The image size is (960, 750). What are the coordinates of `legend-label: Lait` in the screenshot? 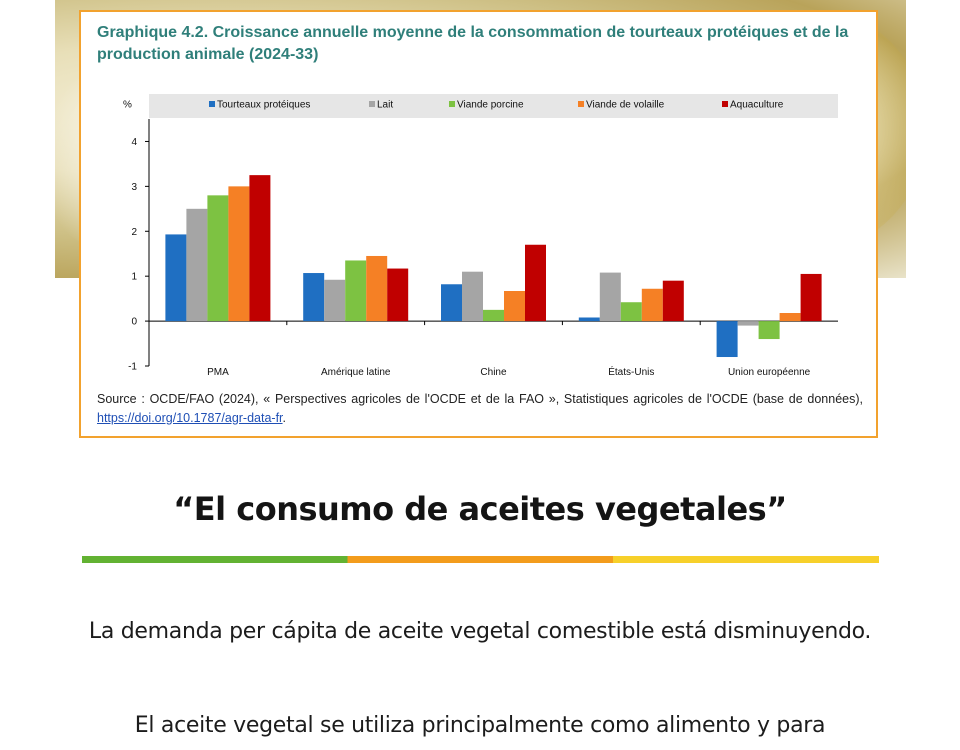 It's located at (385, 105).